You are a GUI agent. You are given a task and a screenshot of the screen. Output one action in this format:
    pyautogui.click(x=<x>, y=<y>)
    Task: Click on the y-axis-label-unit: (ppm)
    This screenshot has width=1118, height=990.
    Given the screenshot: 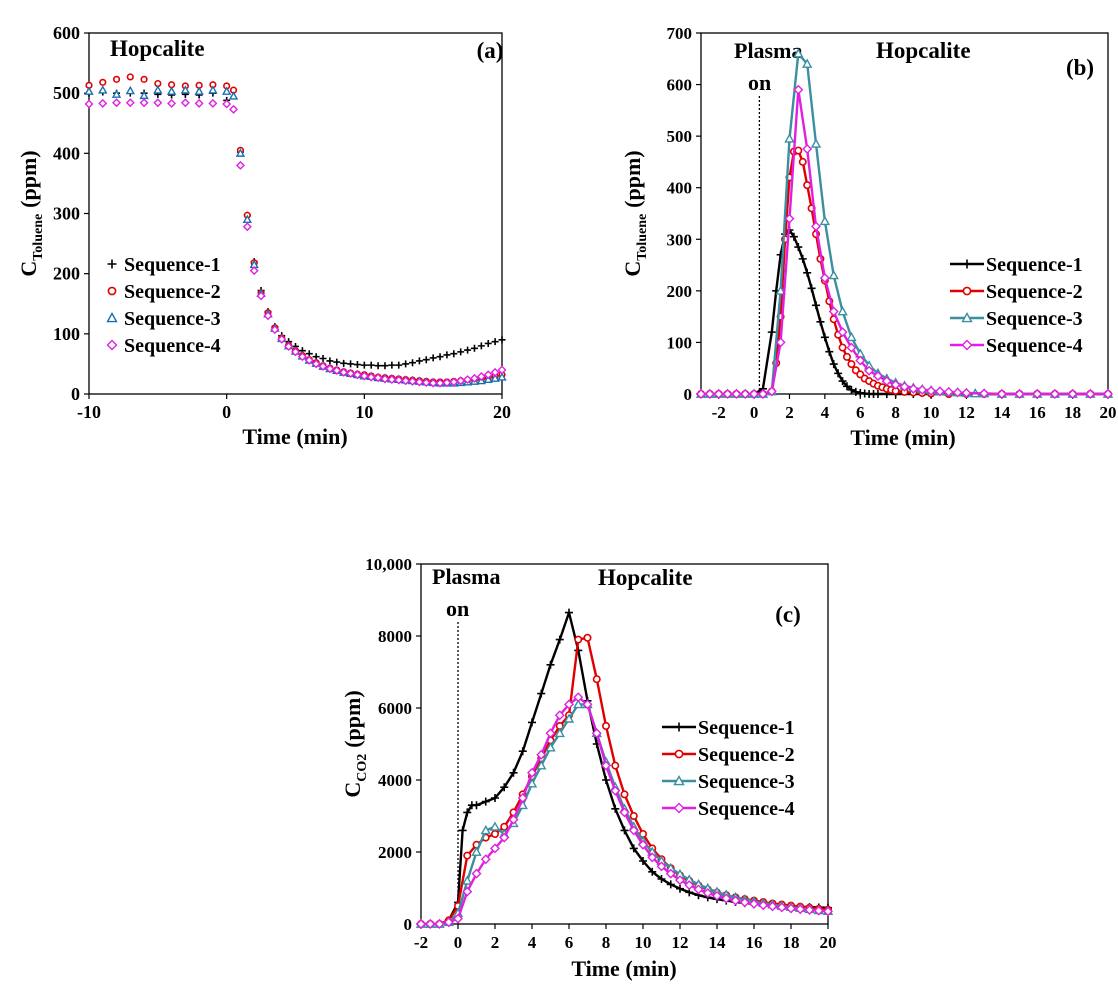 What is the action you would take?
    pyautogui.click(x=352, y=718)
    